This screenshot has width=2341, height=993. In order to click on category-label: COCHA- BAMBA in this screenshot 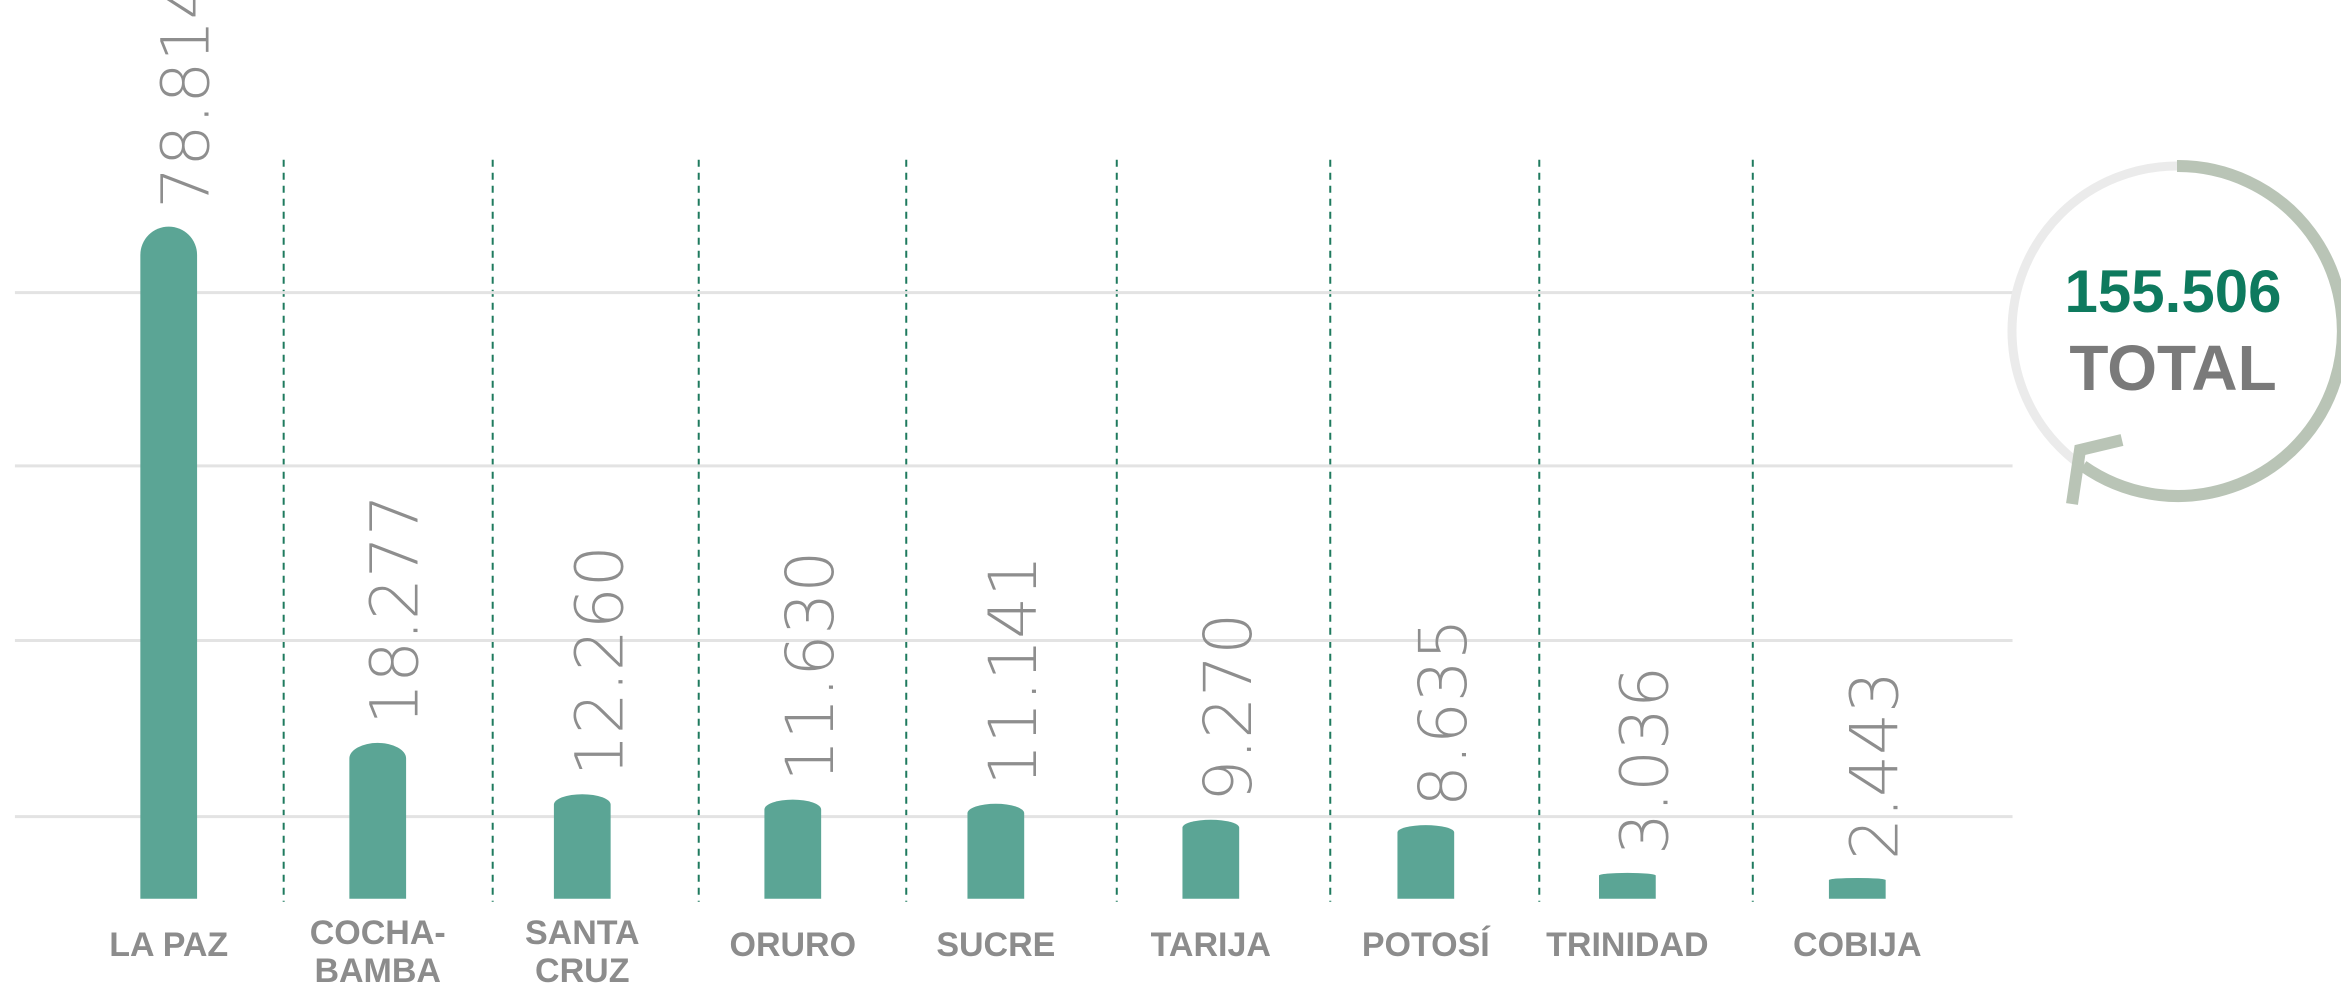, I will do `click(377, 951)`.